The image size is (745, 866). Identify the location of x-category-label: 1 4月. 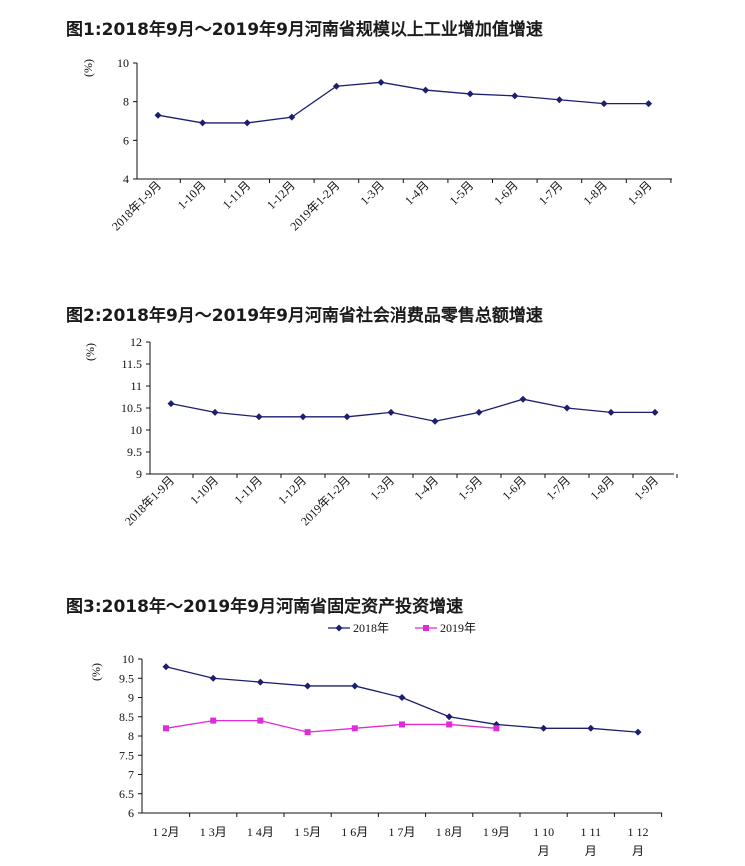
(260, 832).